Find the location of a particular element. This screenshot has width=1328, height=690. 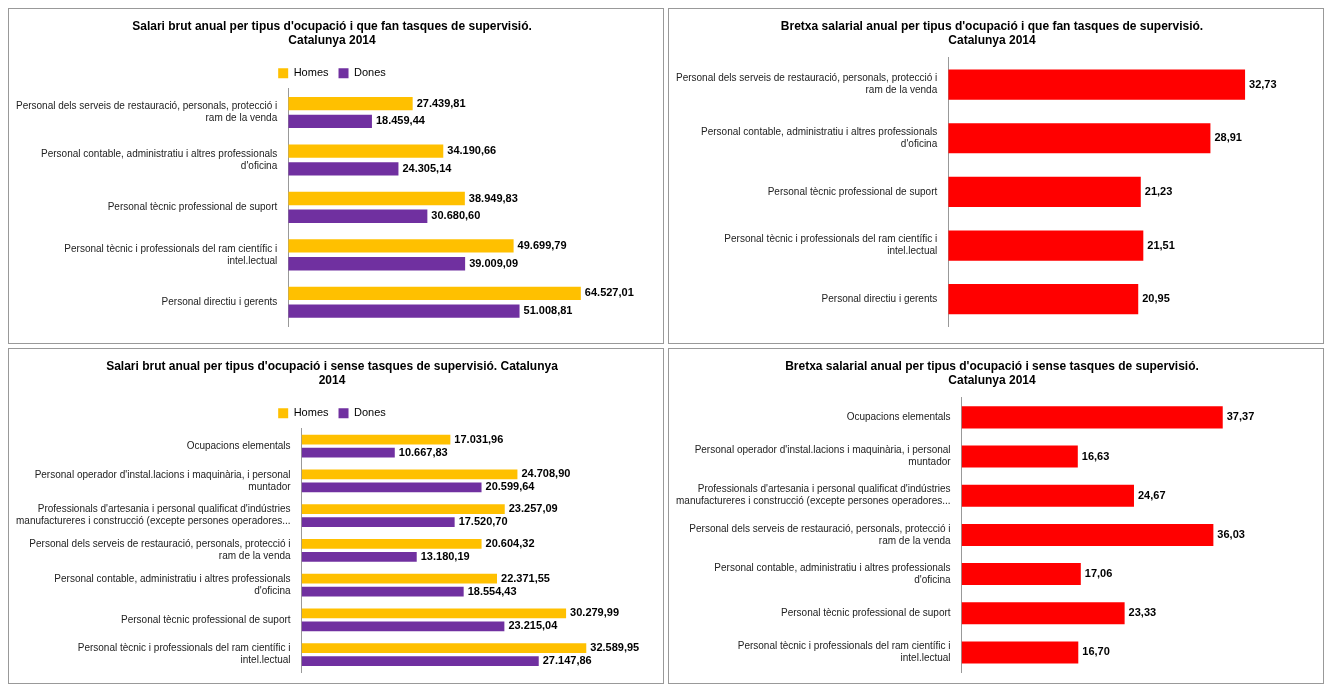

data-label: 28,91 is located at coordinates (1228, 137).